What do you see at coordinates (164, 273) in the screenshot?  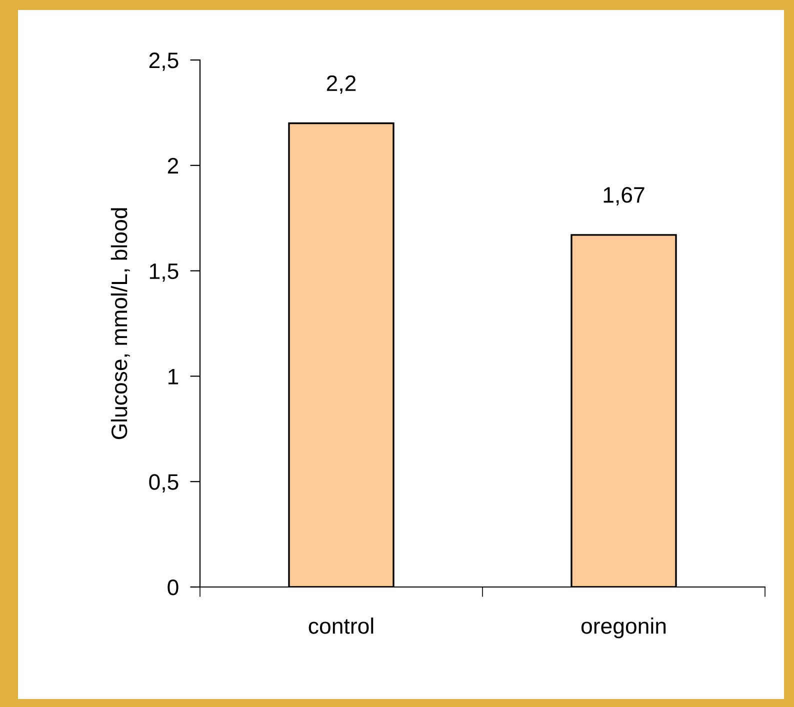 I see `y-tick-label: 1,5` at bounding box center [164, 273].